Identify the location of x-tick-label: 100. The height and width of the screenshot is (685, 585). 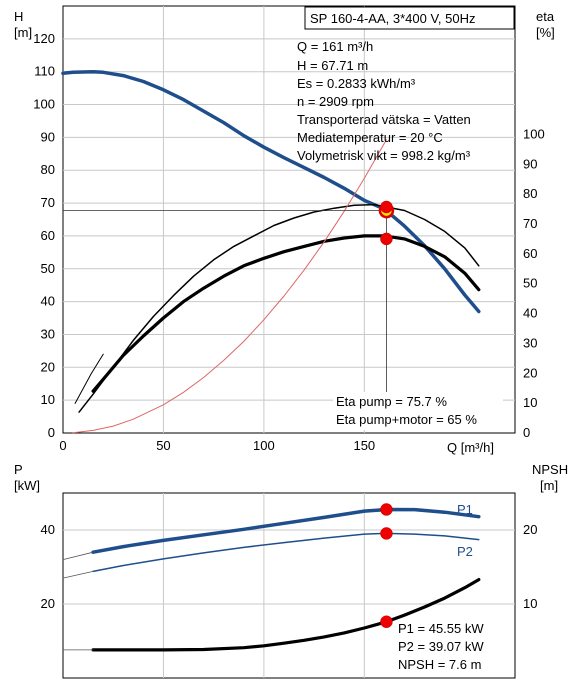
(264, 445).